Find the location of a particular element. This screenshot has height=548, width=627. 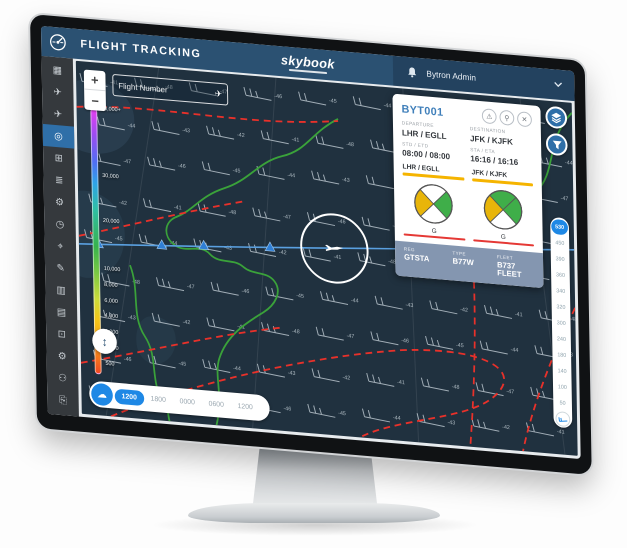

aircraft-config-icon: ⚙ is located at coordinates (60, 202).